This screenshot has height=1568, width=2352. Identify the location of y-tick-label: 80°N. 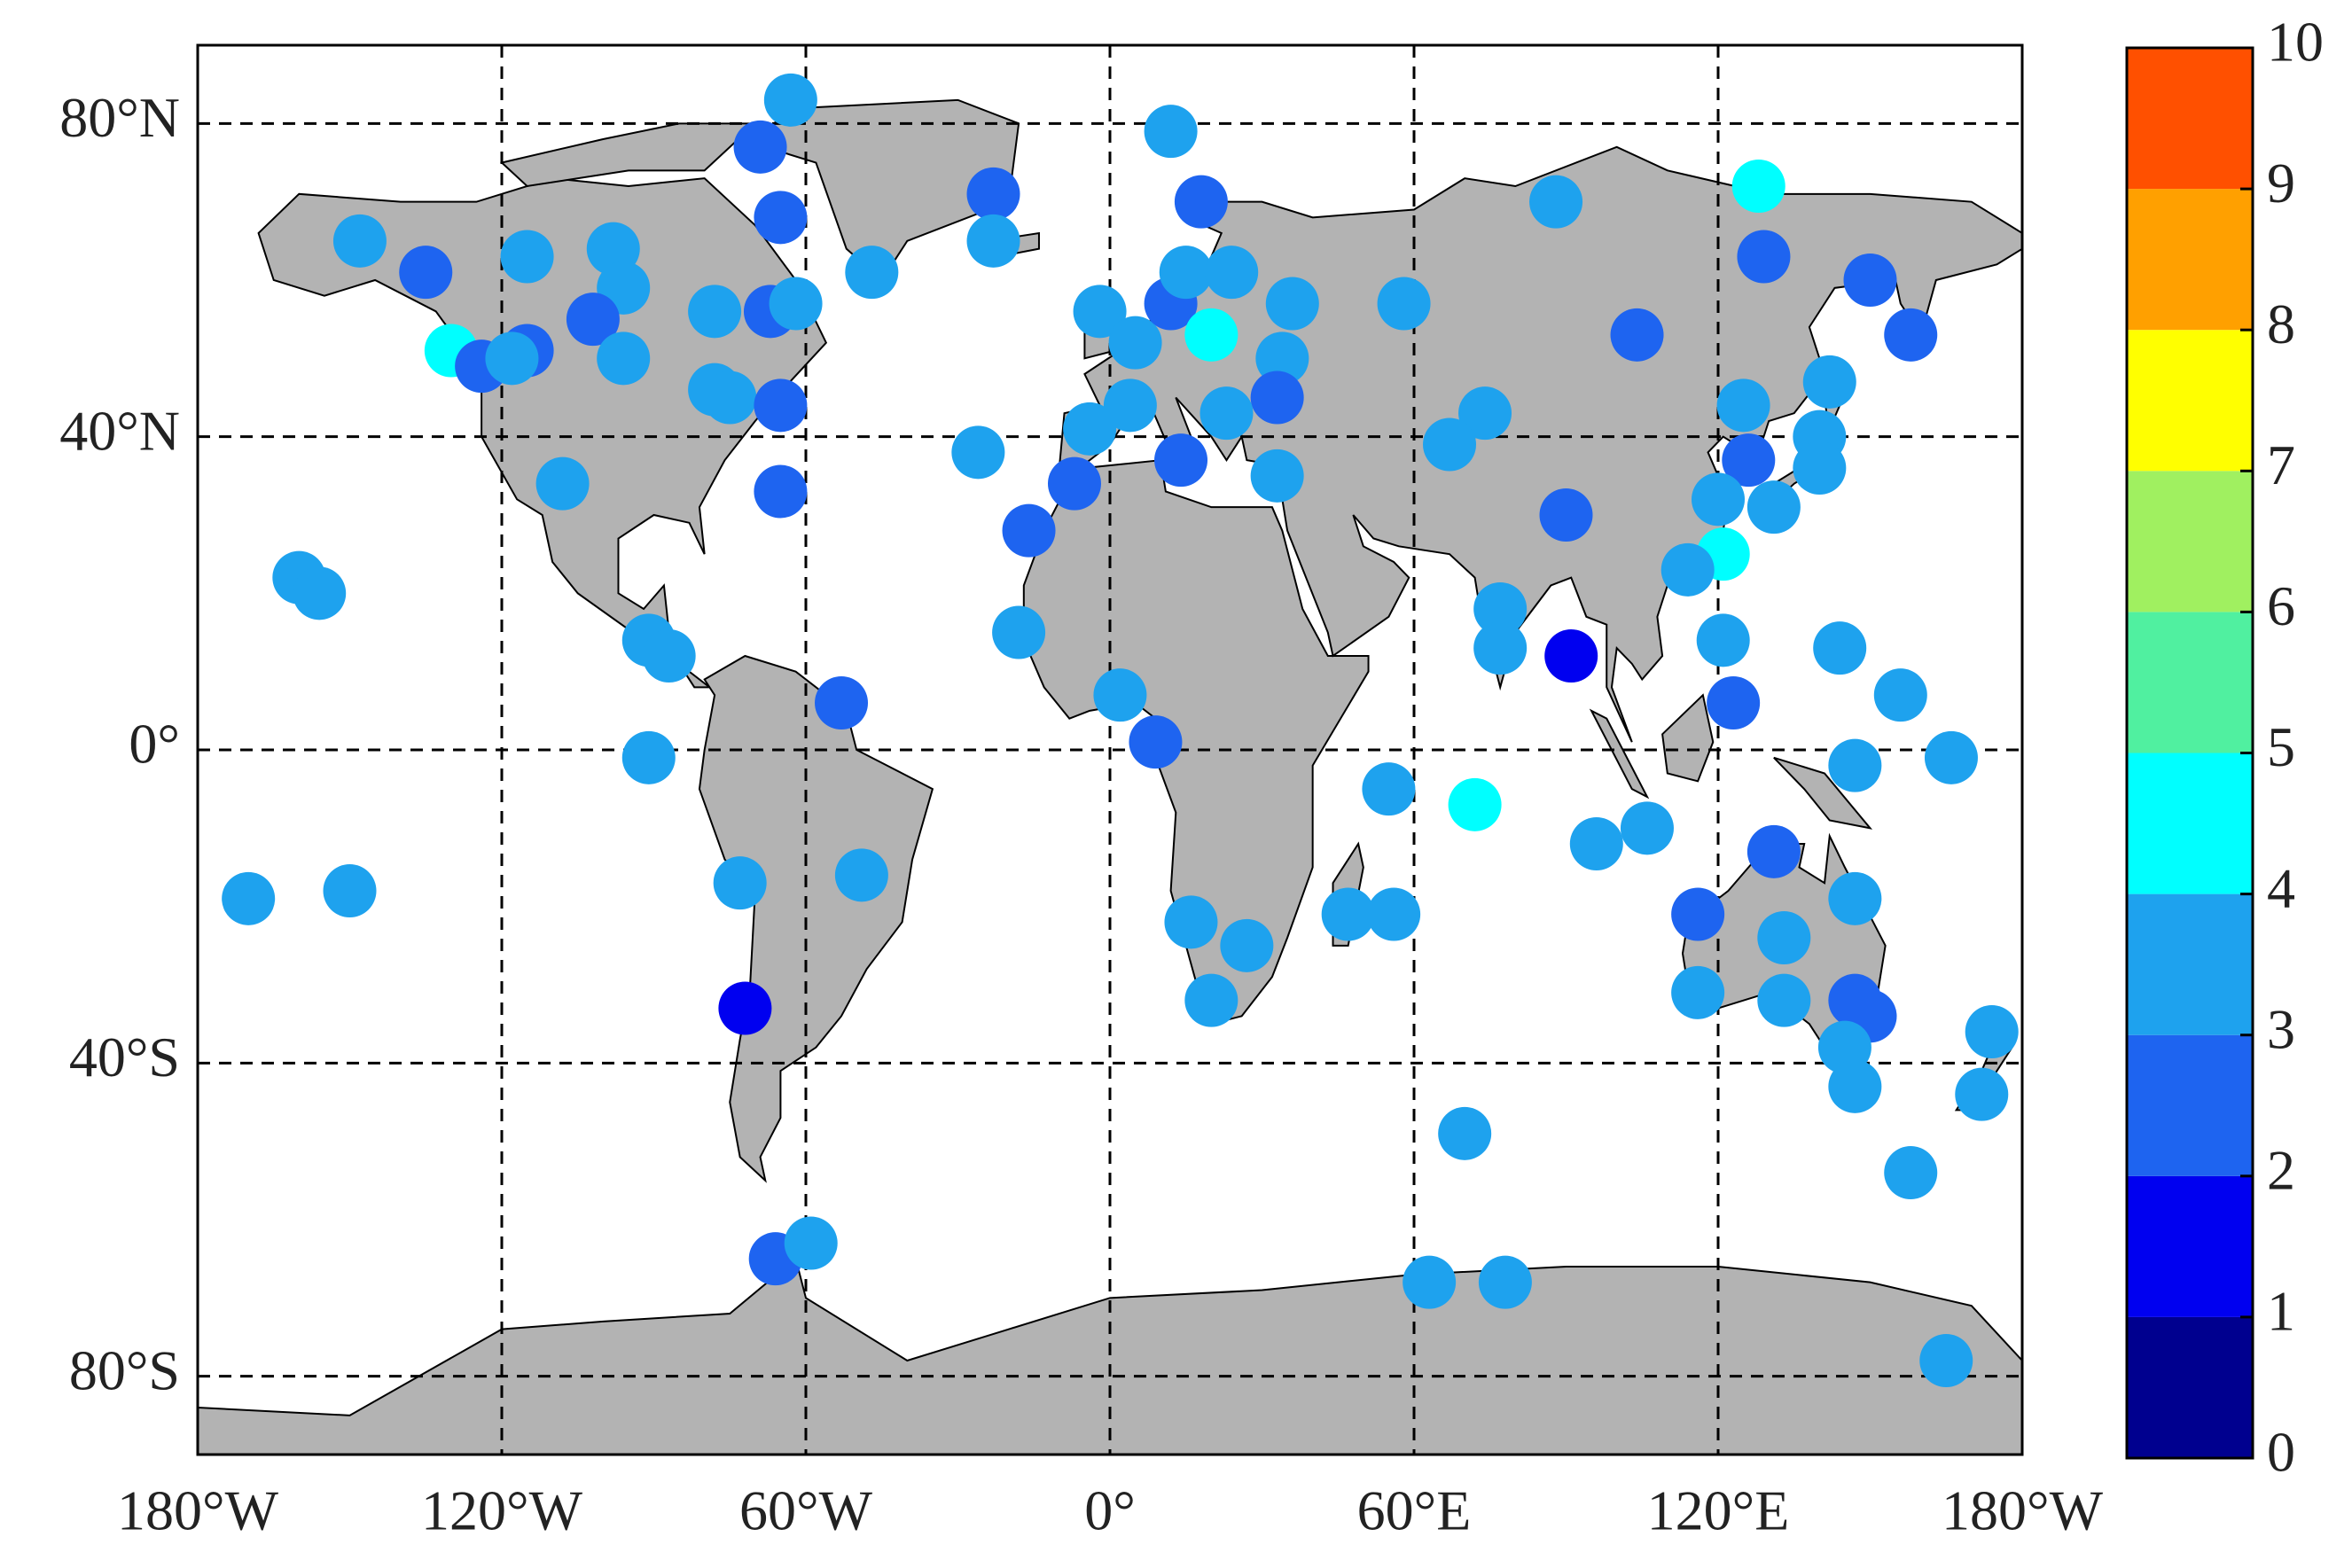
(119, 117).